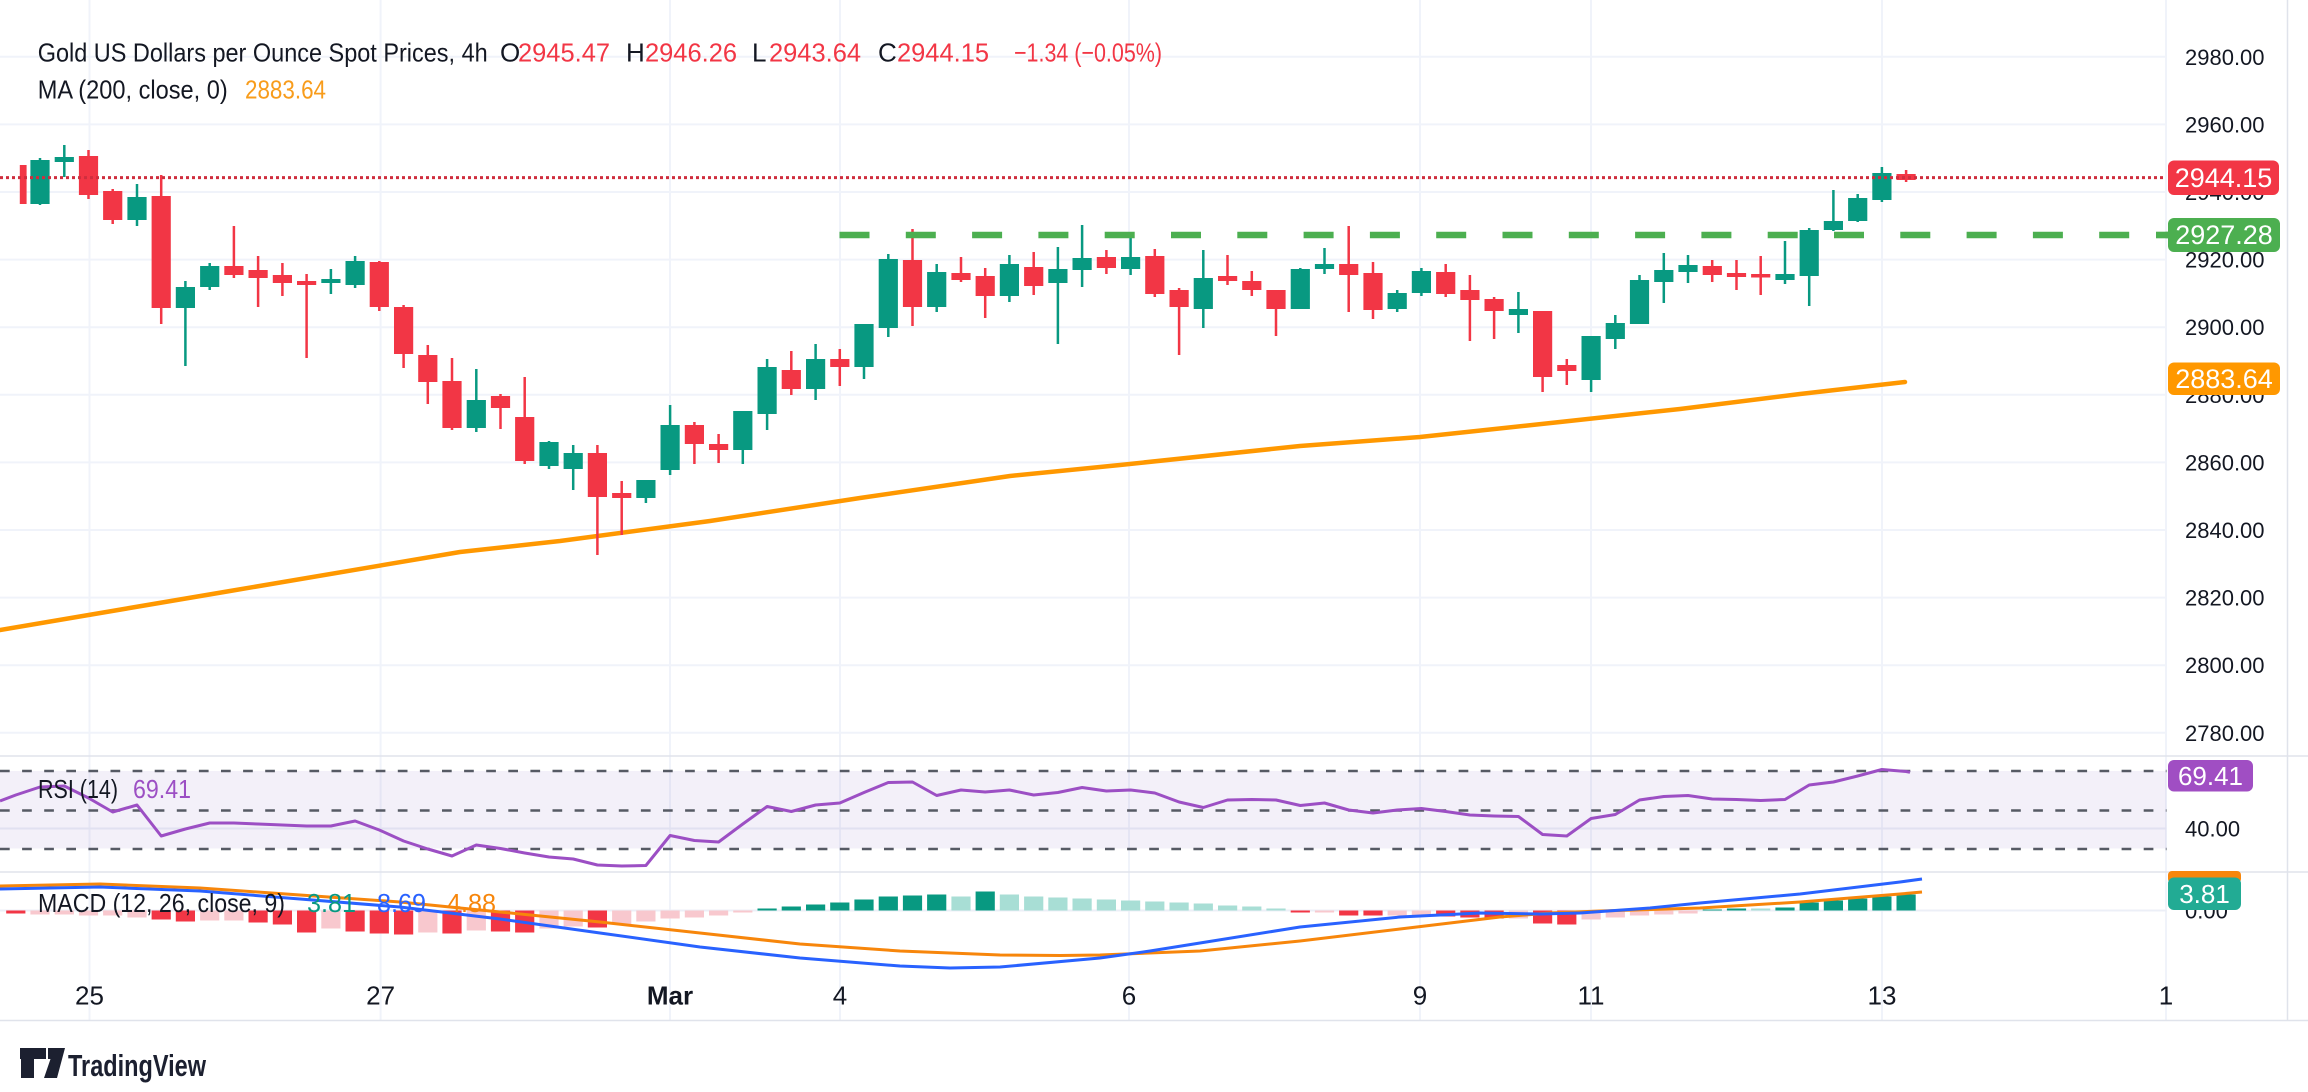 The image size is (2308, 1092). Describe the element at coordinates (2224, 235) in the screenshot. I see `svg-text: 2927.28` at that location.